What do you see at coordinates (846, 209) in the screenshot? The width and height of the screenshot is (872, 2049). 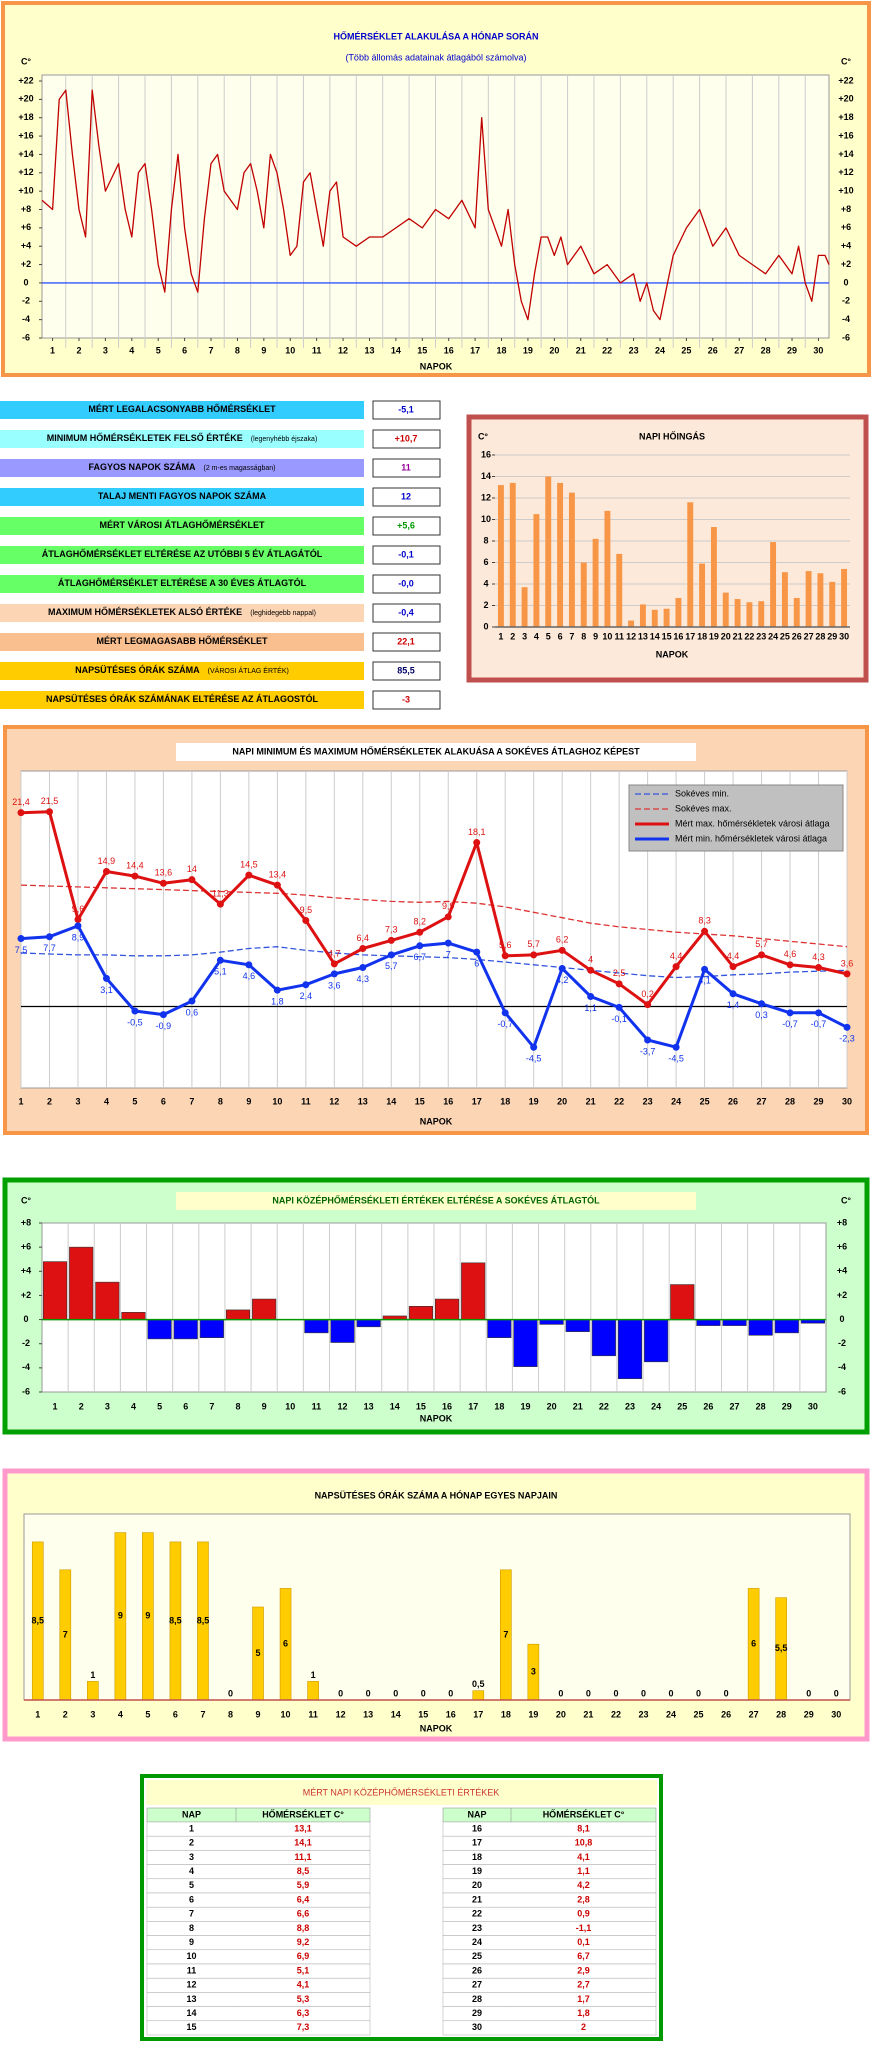 I see `y-tick-label: +8` at bounding box center [846, 209].